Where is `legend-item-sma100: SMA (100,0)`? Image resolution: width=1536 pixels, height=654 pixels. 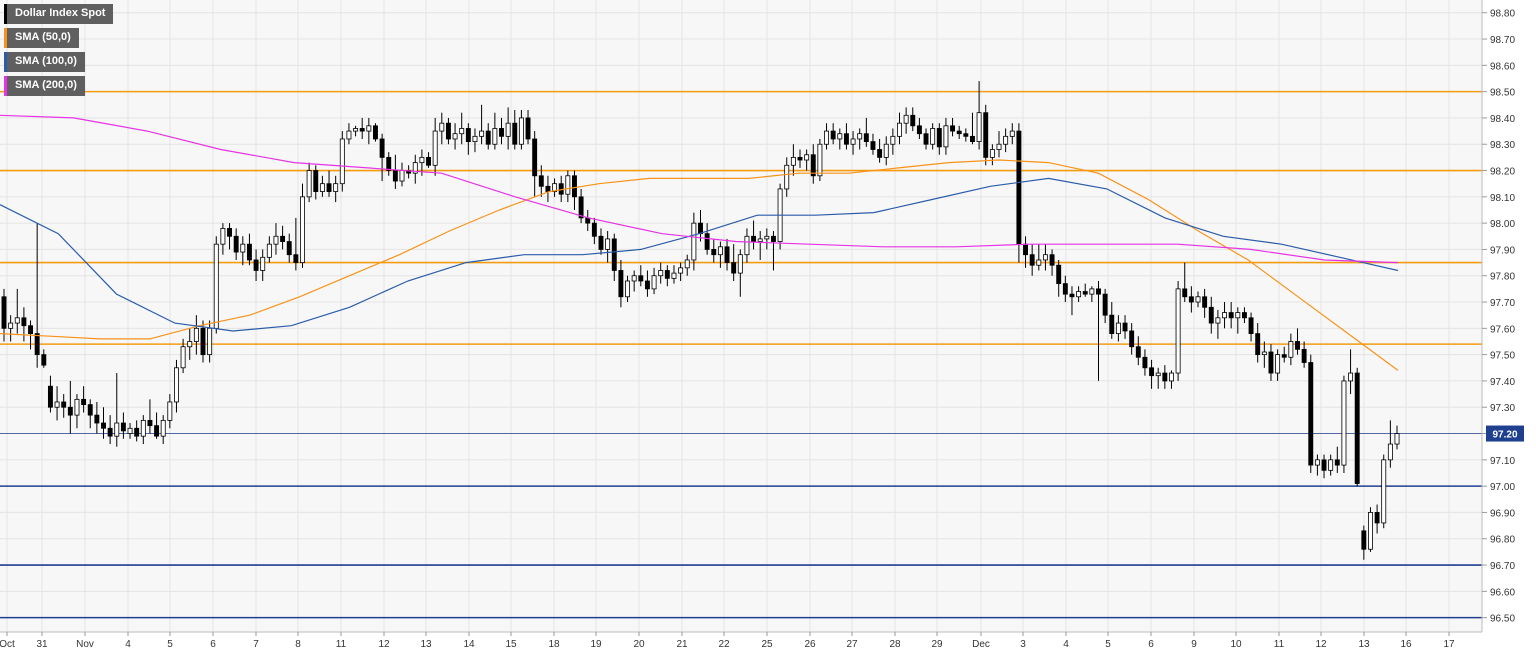 legend-item-sma100: SMA (100,0) is located at coordinates (44, 62).